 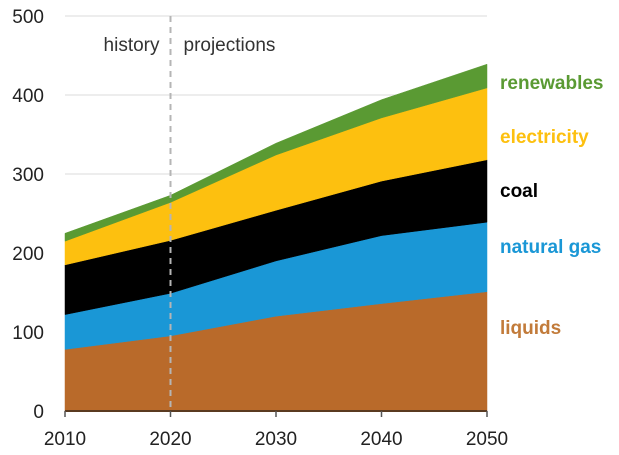 I want to click on annotation-projections: projections, so click(x=230, y=45).